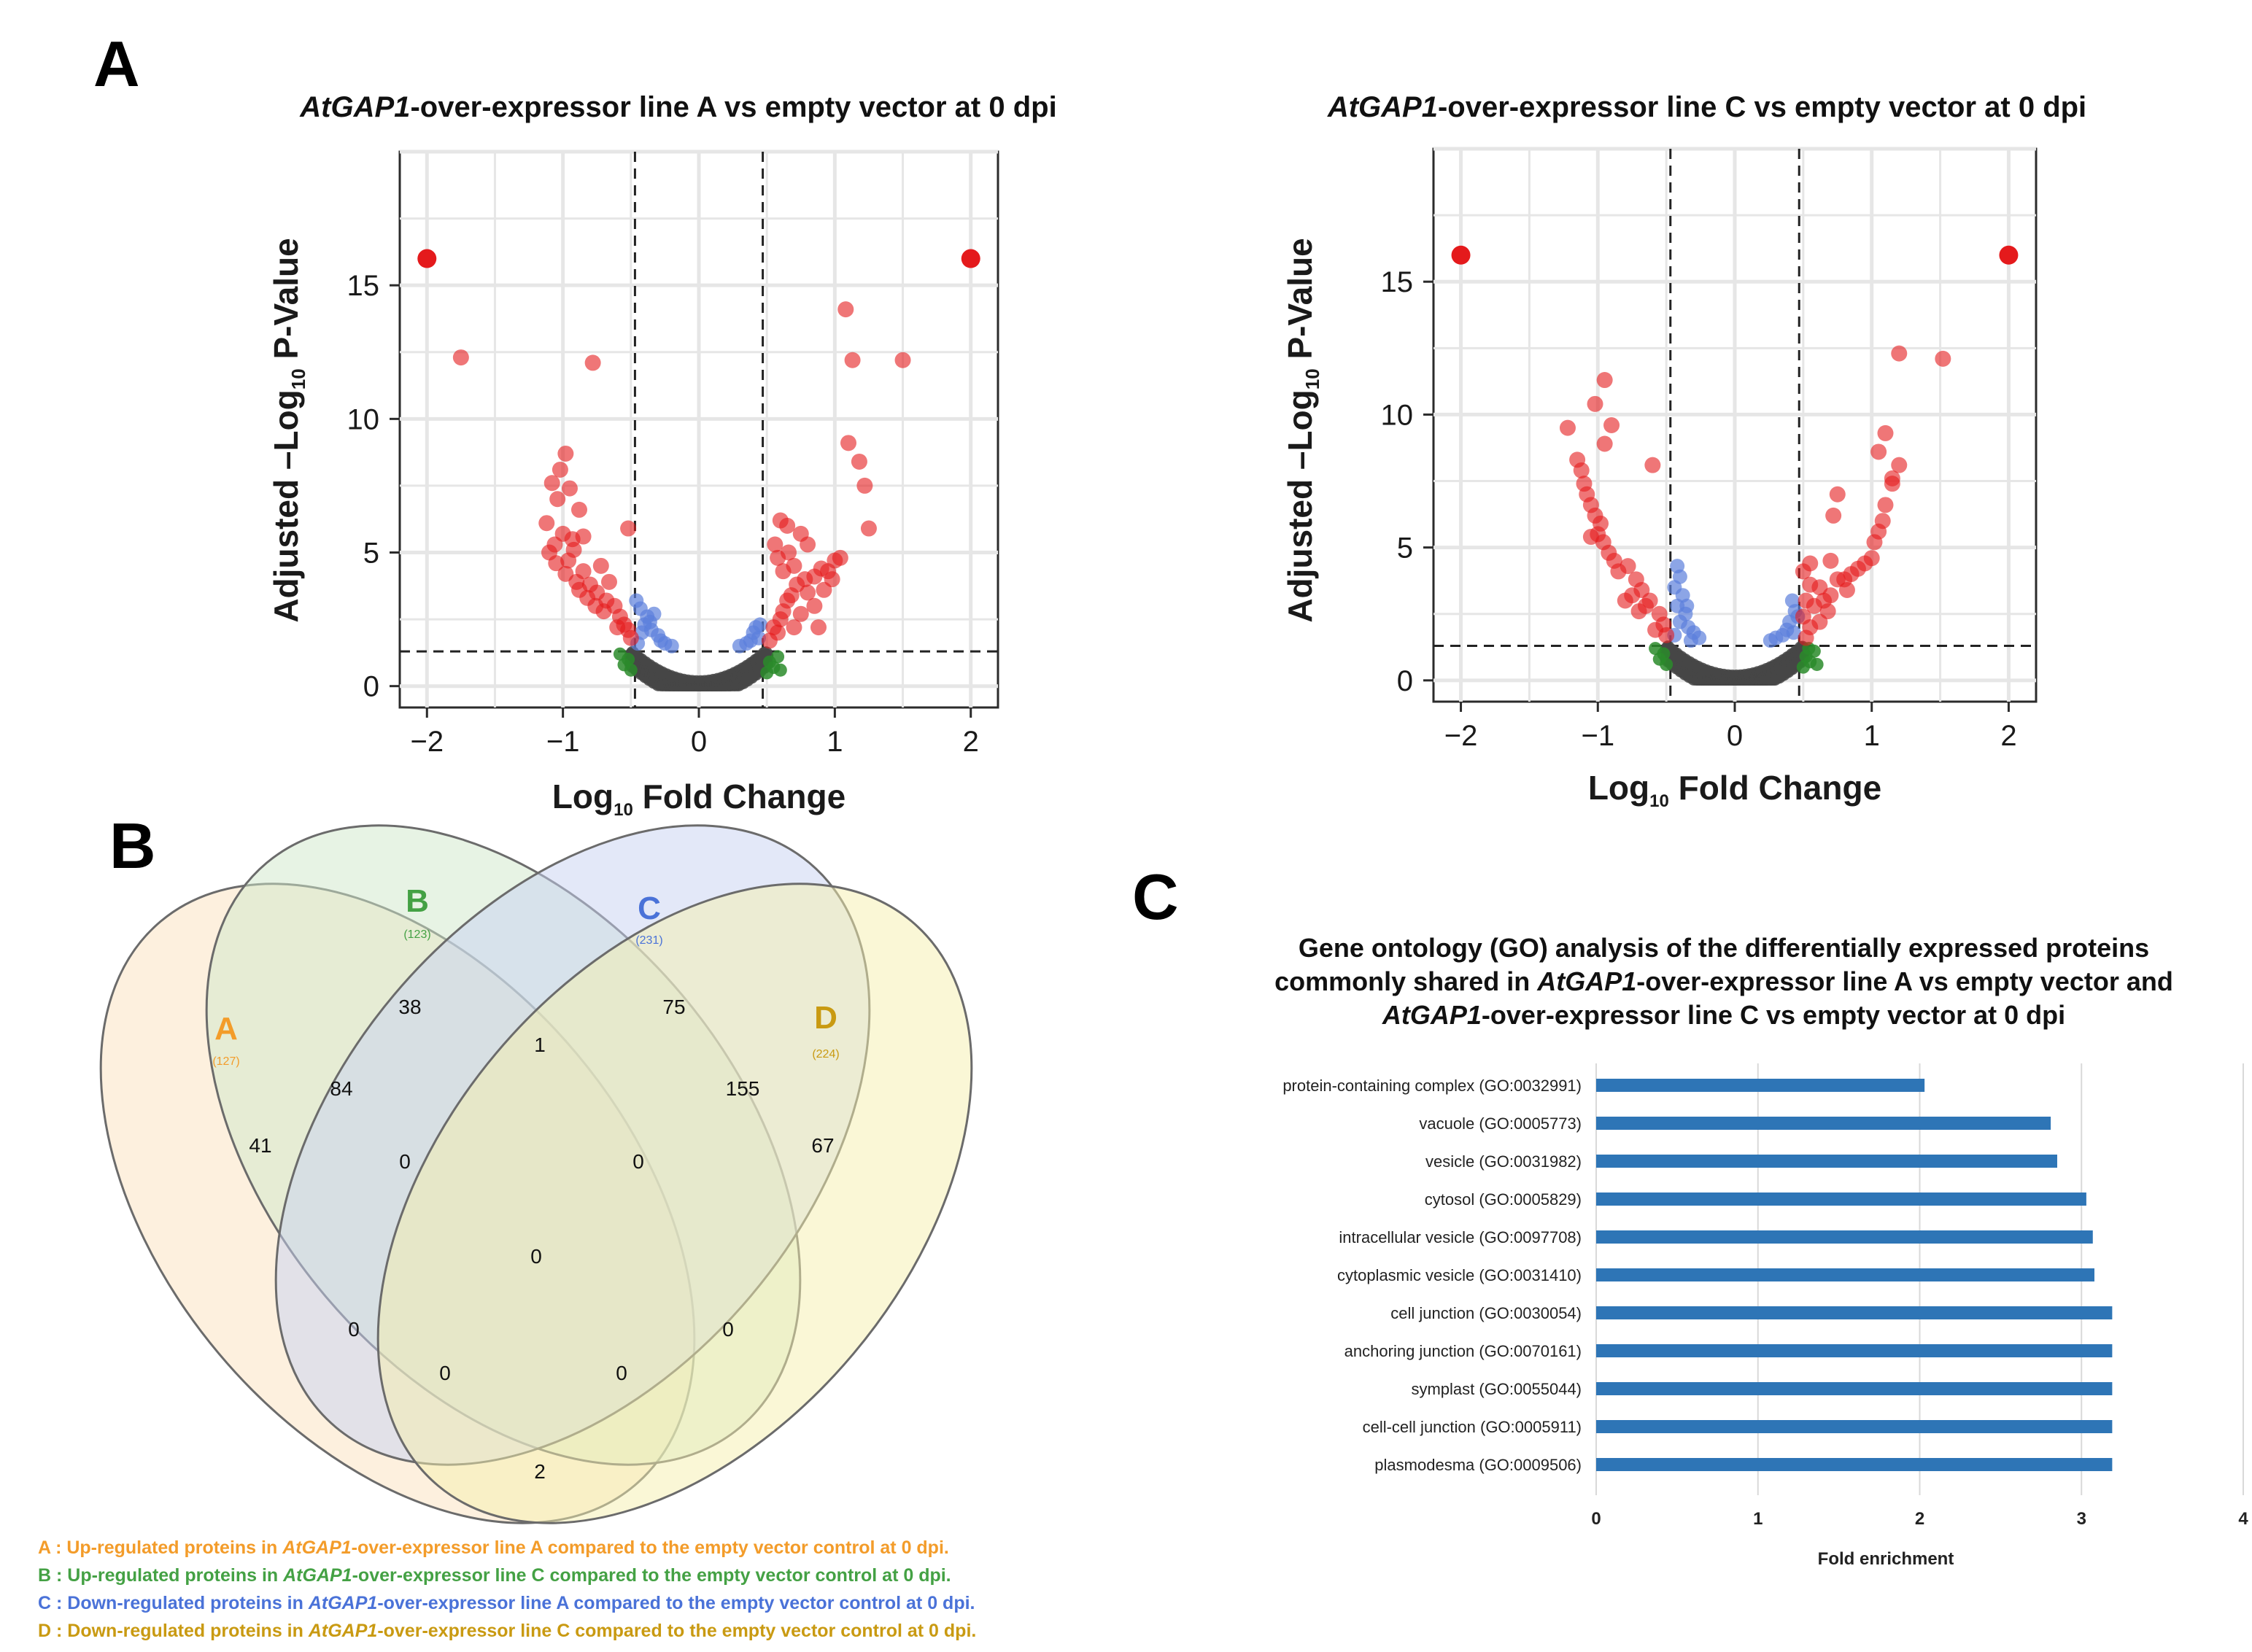  What do you see at coordinates (1463, 1351) in the screenshot?
I see `go-term-label: anchoring junction (GO:0070161)` at bounding box center [1463, 1351].